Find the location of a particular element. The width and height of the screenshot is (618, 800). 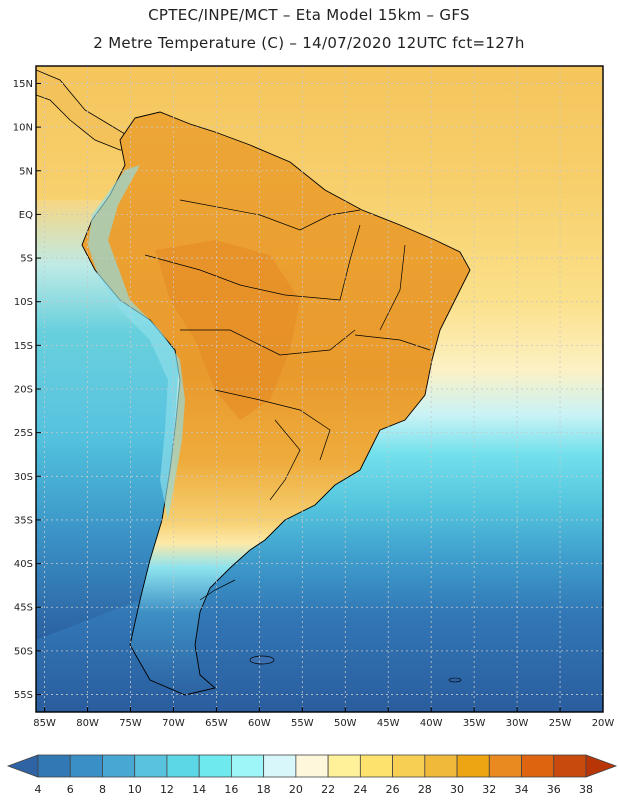

latitude-tick-label: 5N is located at coordinates (26, 171).